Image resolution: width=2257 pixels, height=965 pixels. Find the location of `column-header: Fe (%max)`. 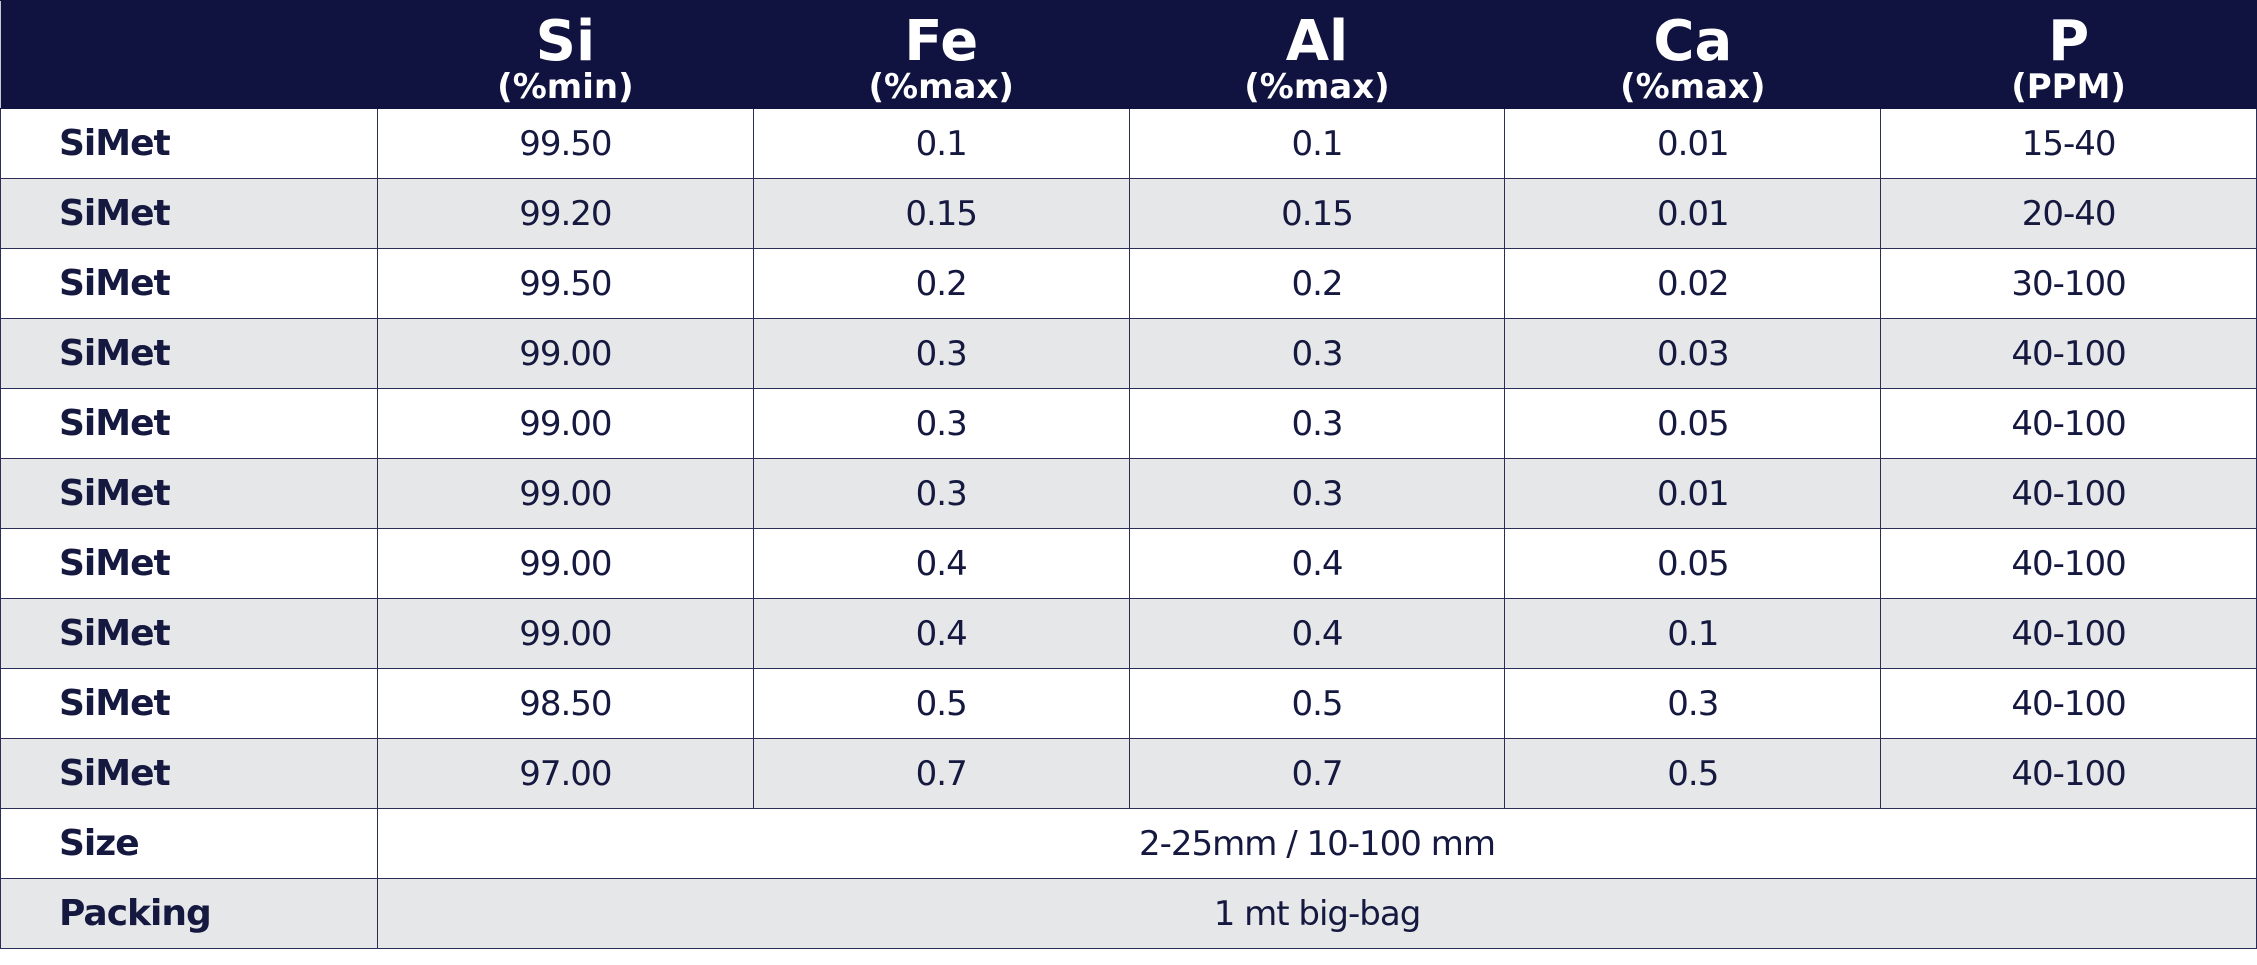

column-header: Fe (%max) is located at coordinates (941, 54).